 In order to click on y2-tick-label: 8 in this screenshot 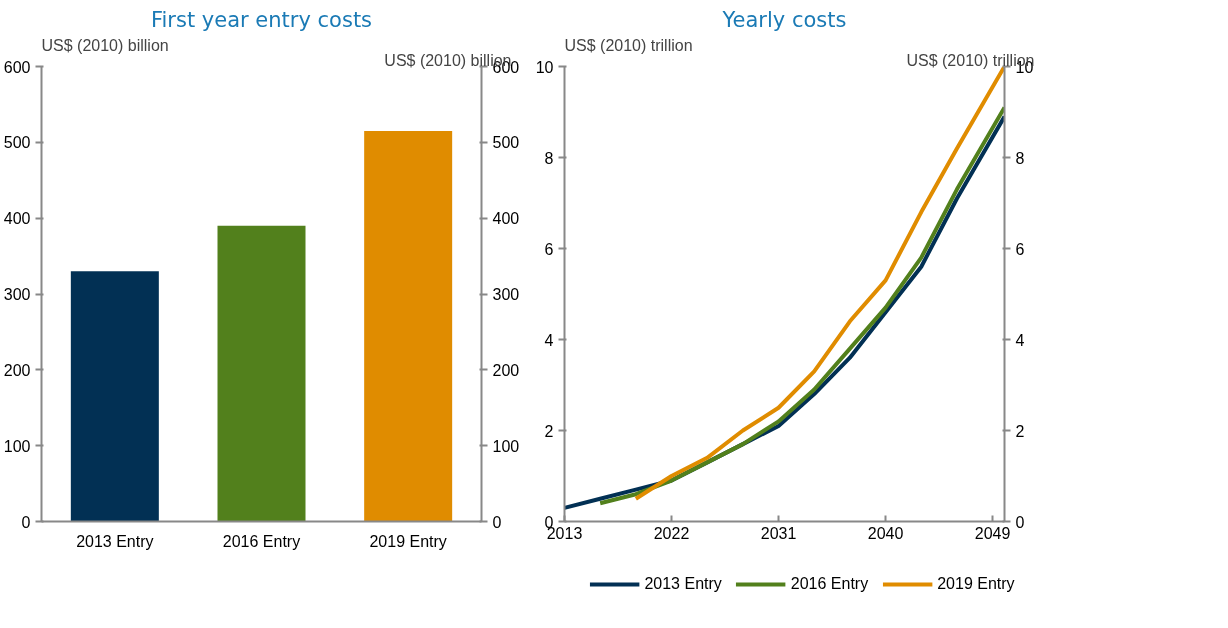, I will do `click(1020, 158)`.